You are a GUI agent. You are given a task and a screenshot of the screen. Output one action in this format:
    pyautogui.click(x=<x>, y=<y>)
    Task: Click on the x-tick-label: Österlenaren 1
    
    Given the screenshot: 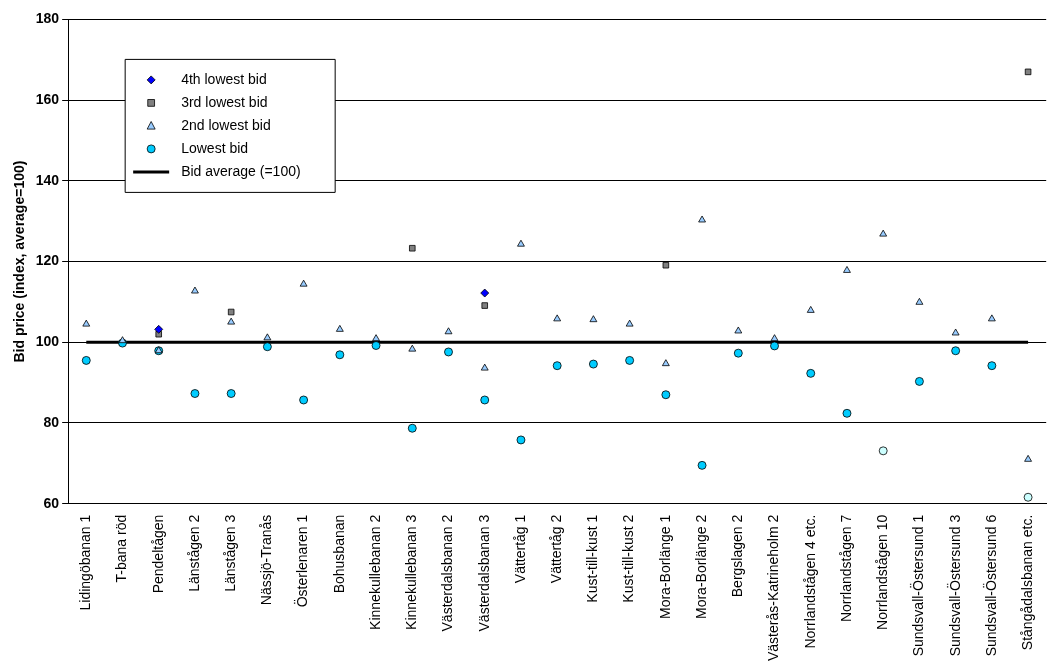 What is the action you would take?
    pyautogui.click(x=302, y=561)
    